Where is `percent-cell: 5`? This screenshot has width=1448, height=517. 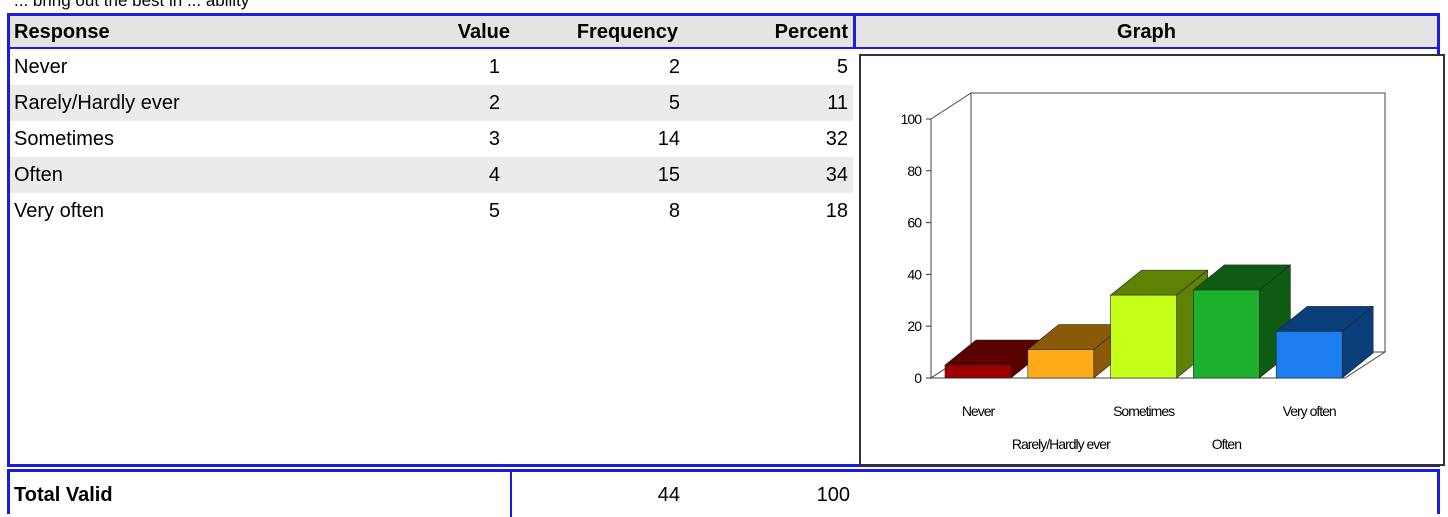 percent-cell: 5 is located at coordinates (842, 67).